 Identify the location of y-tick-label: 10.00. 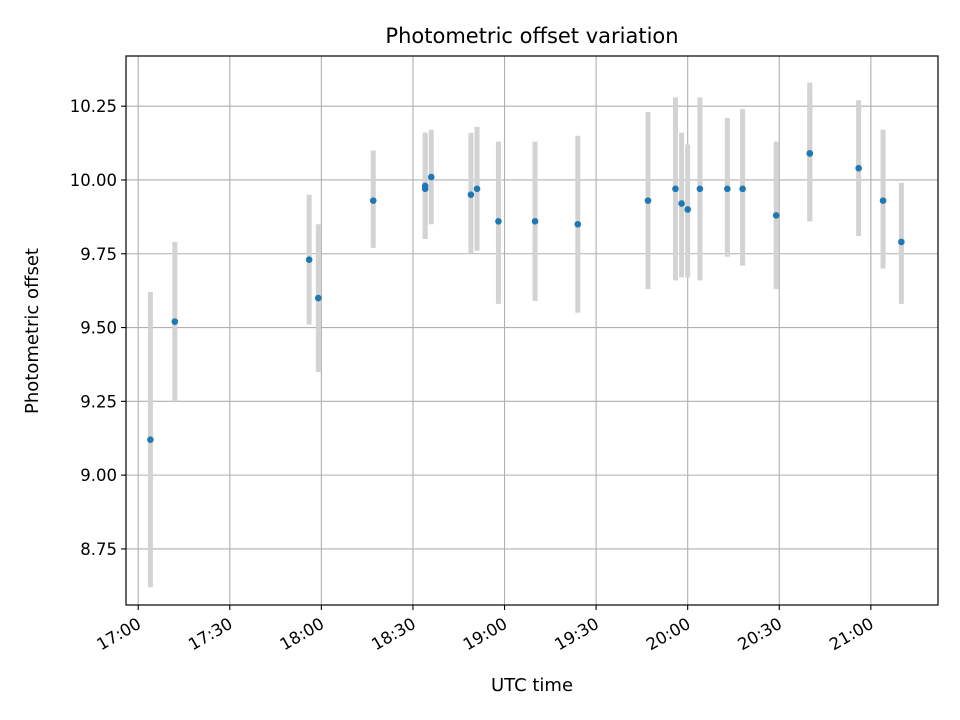
(93, 180).